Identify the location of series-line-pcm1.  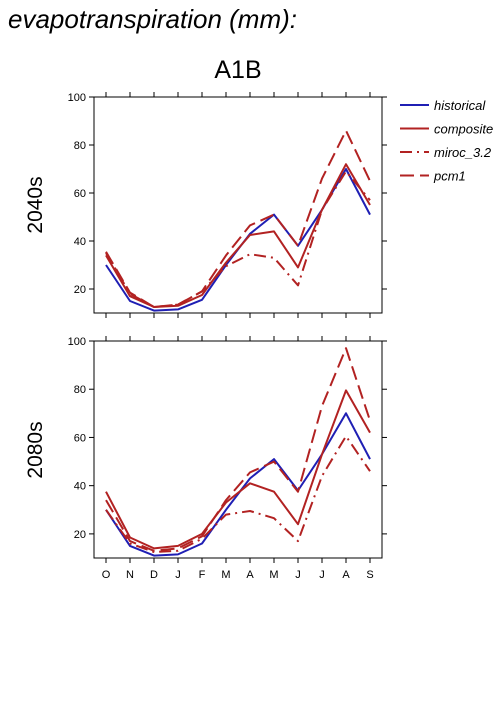
(238, 218).